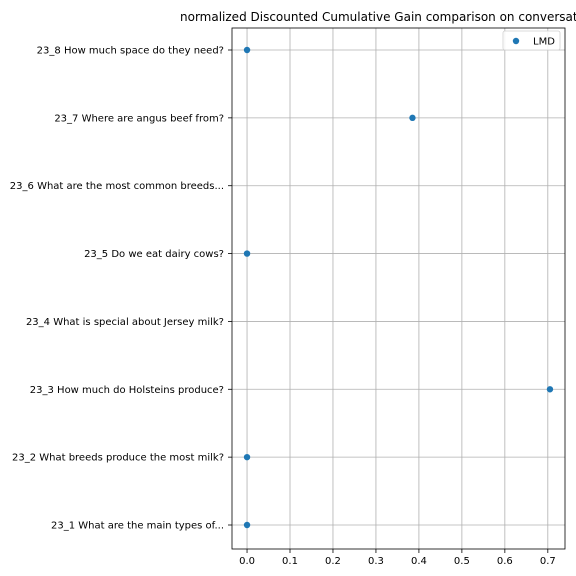 This screenshot has height=576, width=576. I want to click on x-tick-label: 0.7, so click(548, 561).